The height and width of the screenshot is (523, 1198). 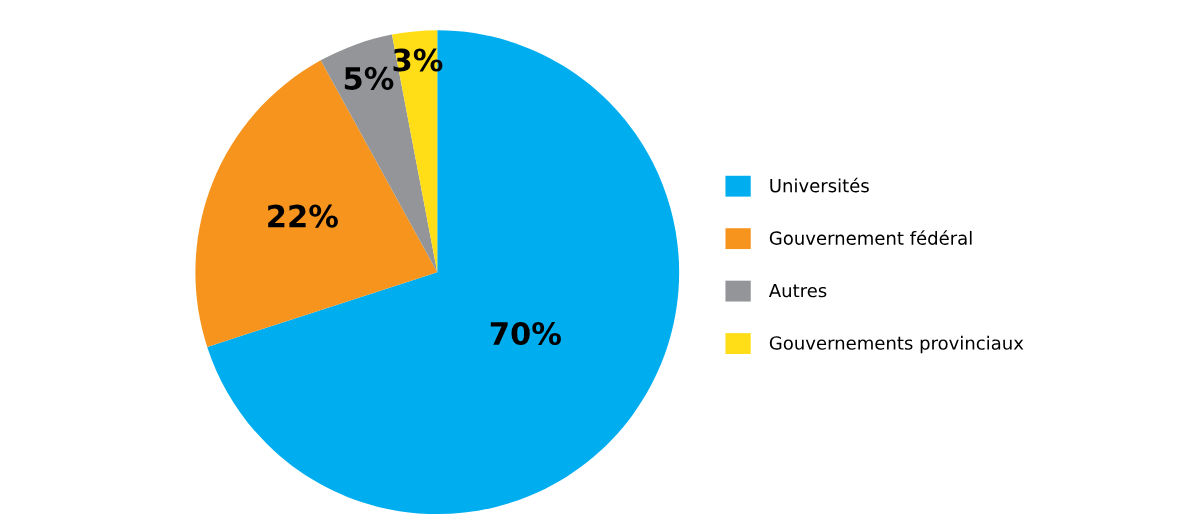 What do you see at coordinates (819, 185) in the screenshot?
I see `legend-label: Universités` at bounding box center [819, 185].